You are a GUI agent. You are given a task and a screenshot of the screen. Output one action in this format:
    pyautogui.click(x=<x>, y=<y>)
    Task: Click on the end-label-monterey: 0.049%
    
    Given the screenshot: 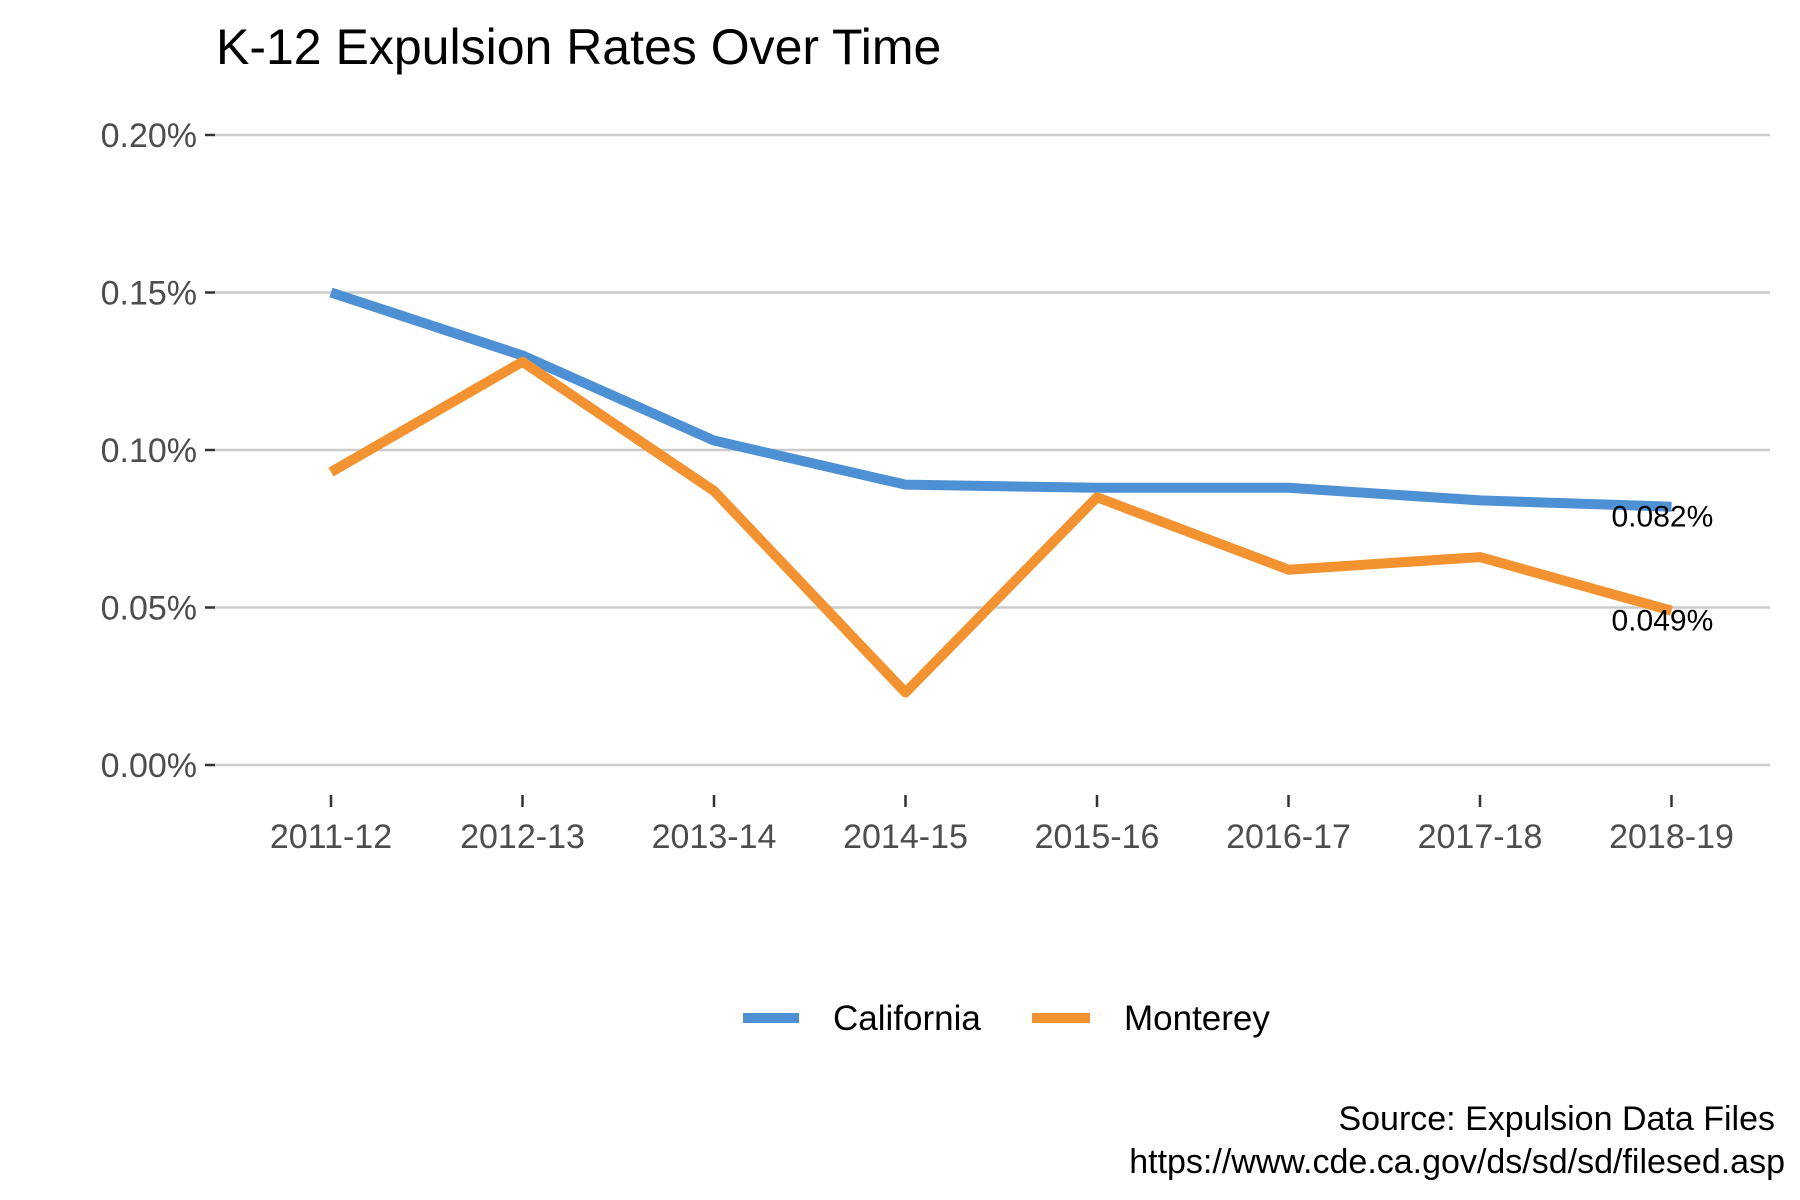 What is the action you would take?
    pyautogui.click(x=1663, y=621)
    